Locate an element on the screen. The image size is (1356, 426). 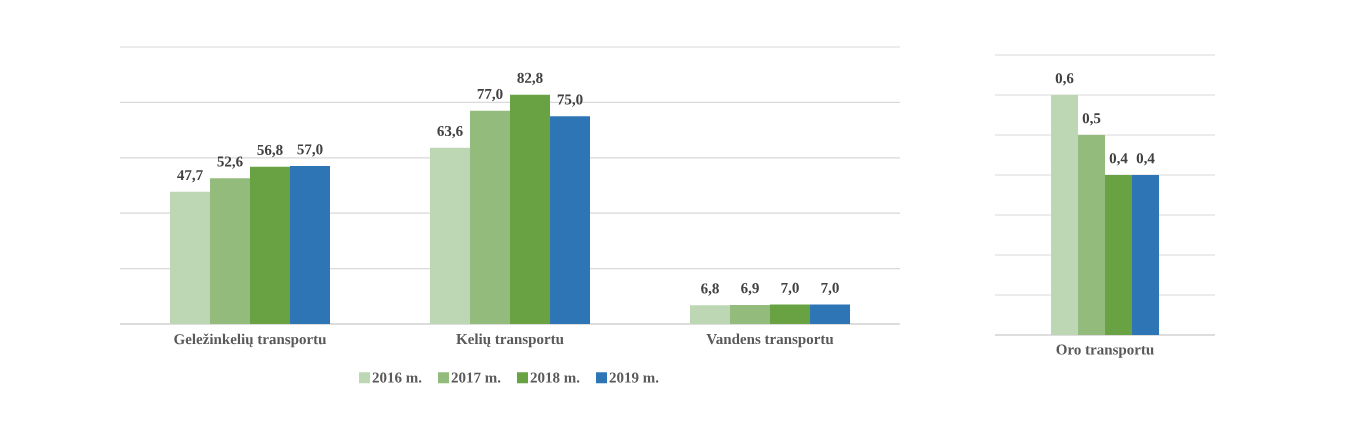
data-label: 82,8 is located at coordinates (530, 79).